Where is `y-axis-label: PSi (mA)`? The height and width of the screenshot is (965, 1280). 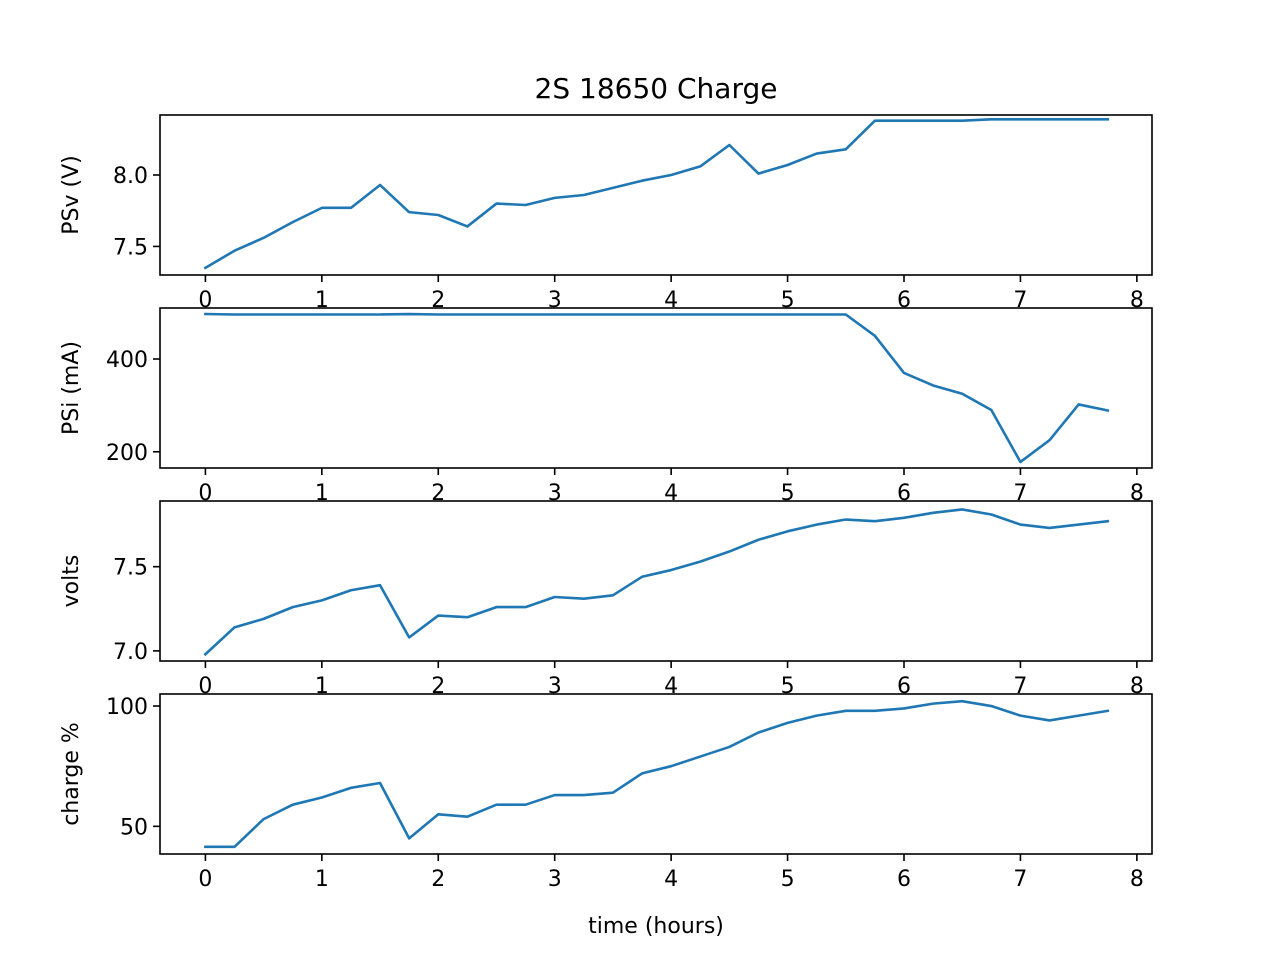 y-axis-label: PSi (mA) is located at coordinates (71, 388).